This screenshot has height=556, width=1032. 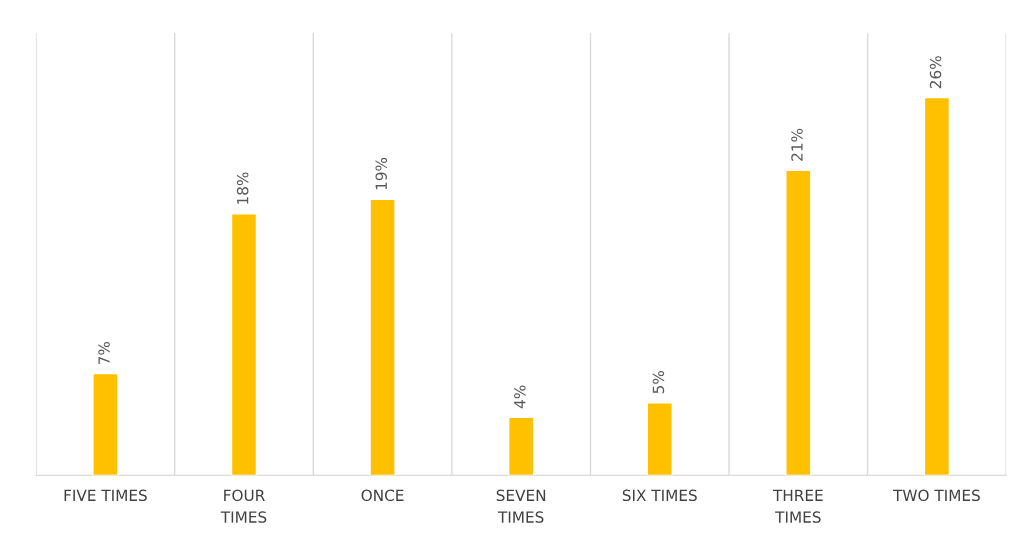 I want to click on data-label: 4%, so click(x=520, y=397).